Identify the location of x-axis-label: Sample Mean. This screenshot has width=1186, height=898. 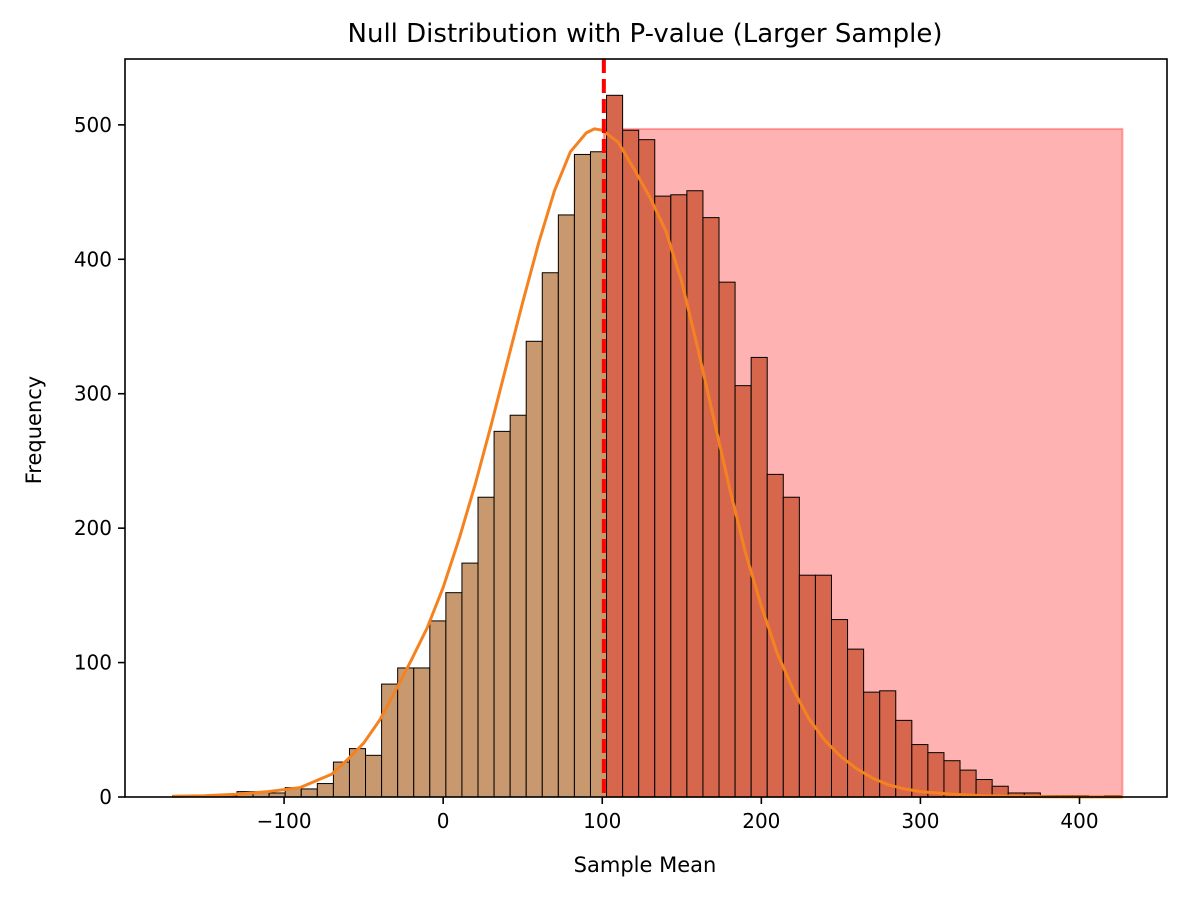
(645, 865).